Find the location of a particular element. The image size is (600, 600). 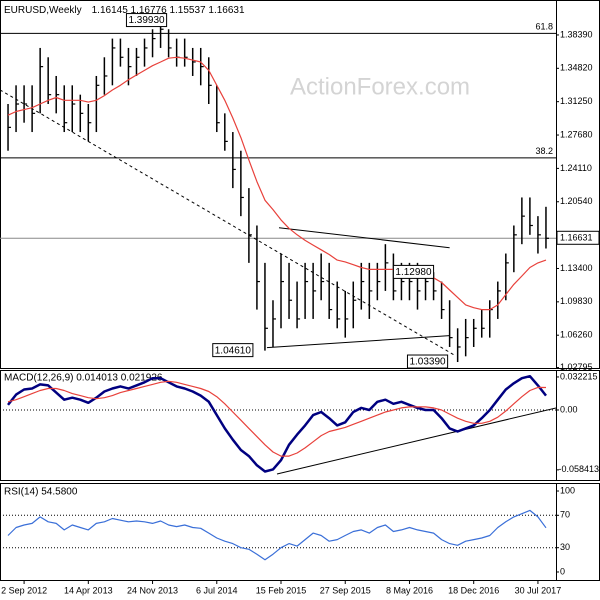

x-tick-label: 8 May 2016 is located at coordinates (409, 590).